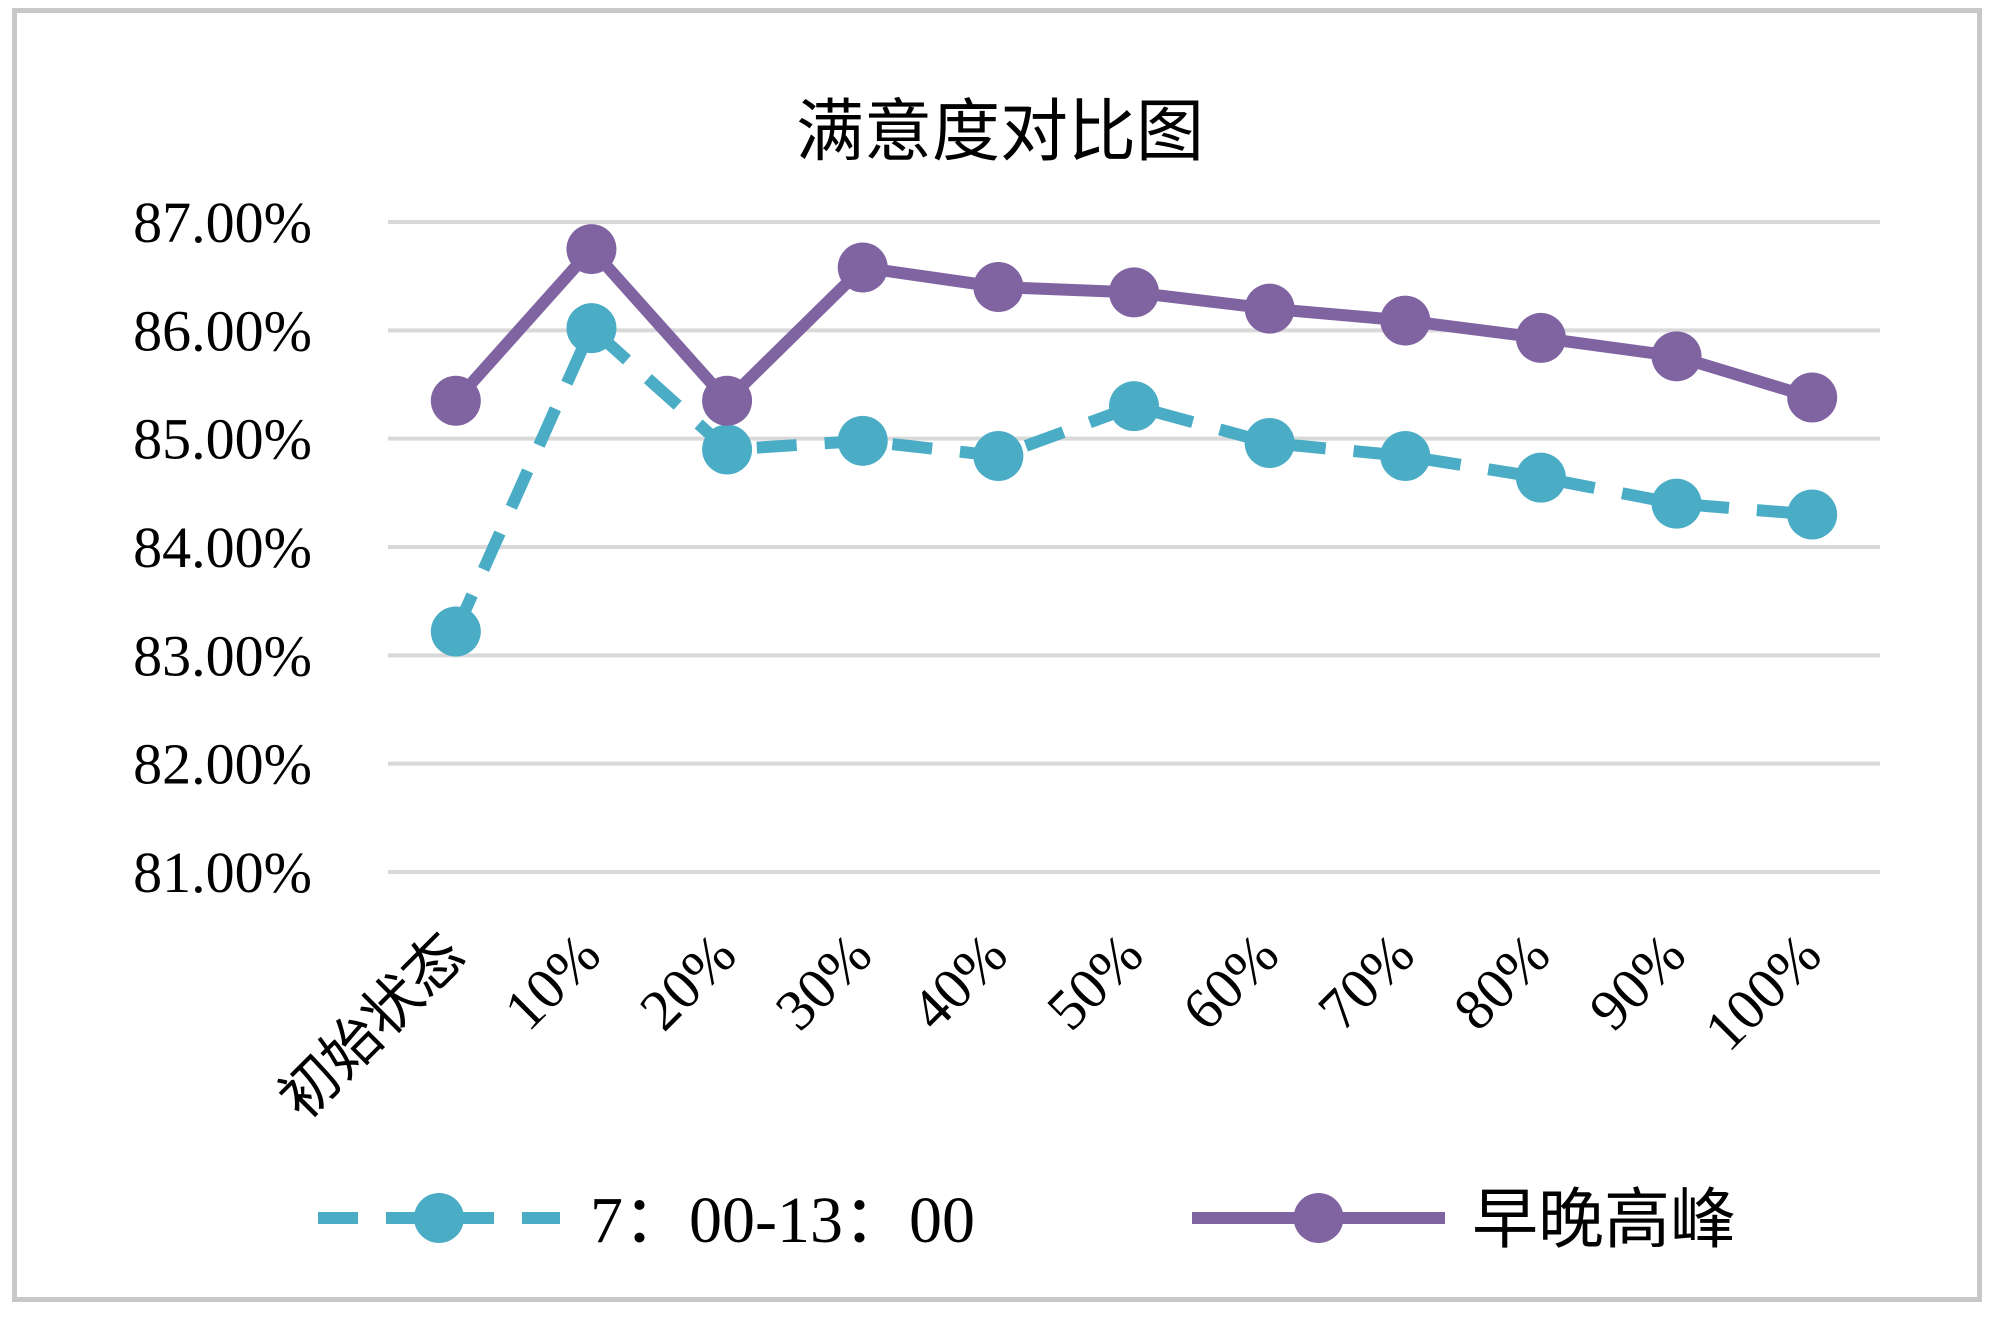 The height and width of the screenshot is (1327, 2000). What do you see at coordinates (551, 981) in the screenshot?
I see `x-tick-label: 10%` at bounding box center [551, 981].